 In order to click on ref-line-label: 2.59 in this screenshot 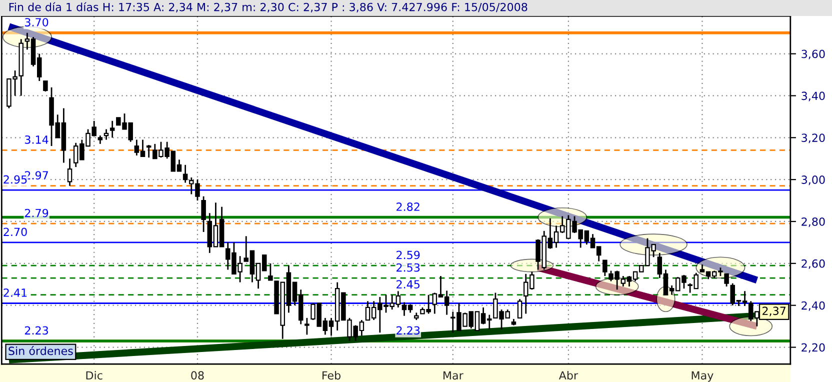, I will do `click(408, 255)`.